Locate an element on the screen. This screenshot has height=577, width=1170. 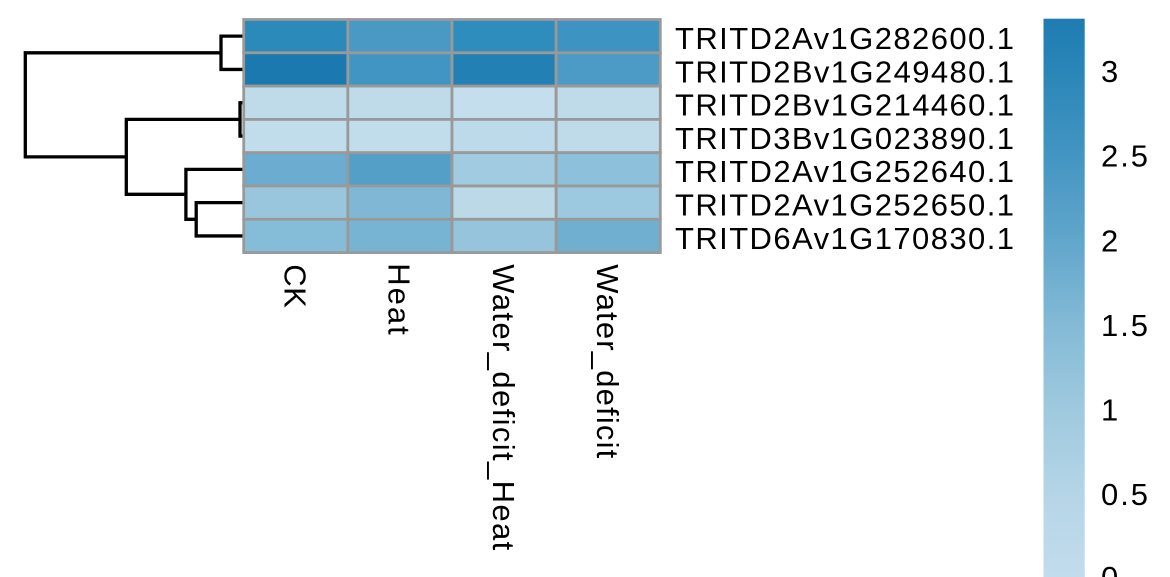
svg-text: Water_deficit_Heat is located at coordinates (503, 407).